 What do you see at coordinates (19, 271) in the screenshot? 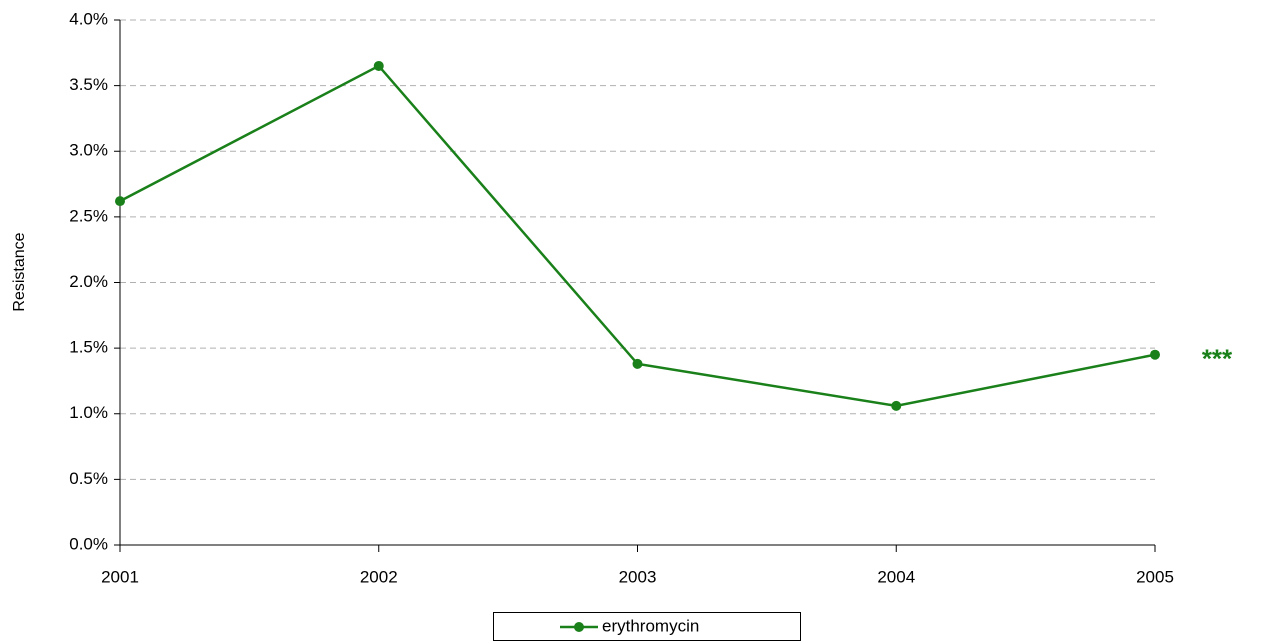
I see `y-axis-label: Resistance` at bounding box center [19, 271].